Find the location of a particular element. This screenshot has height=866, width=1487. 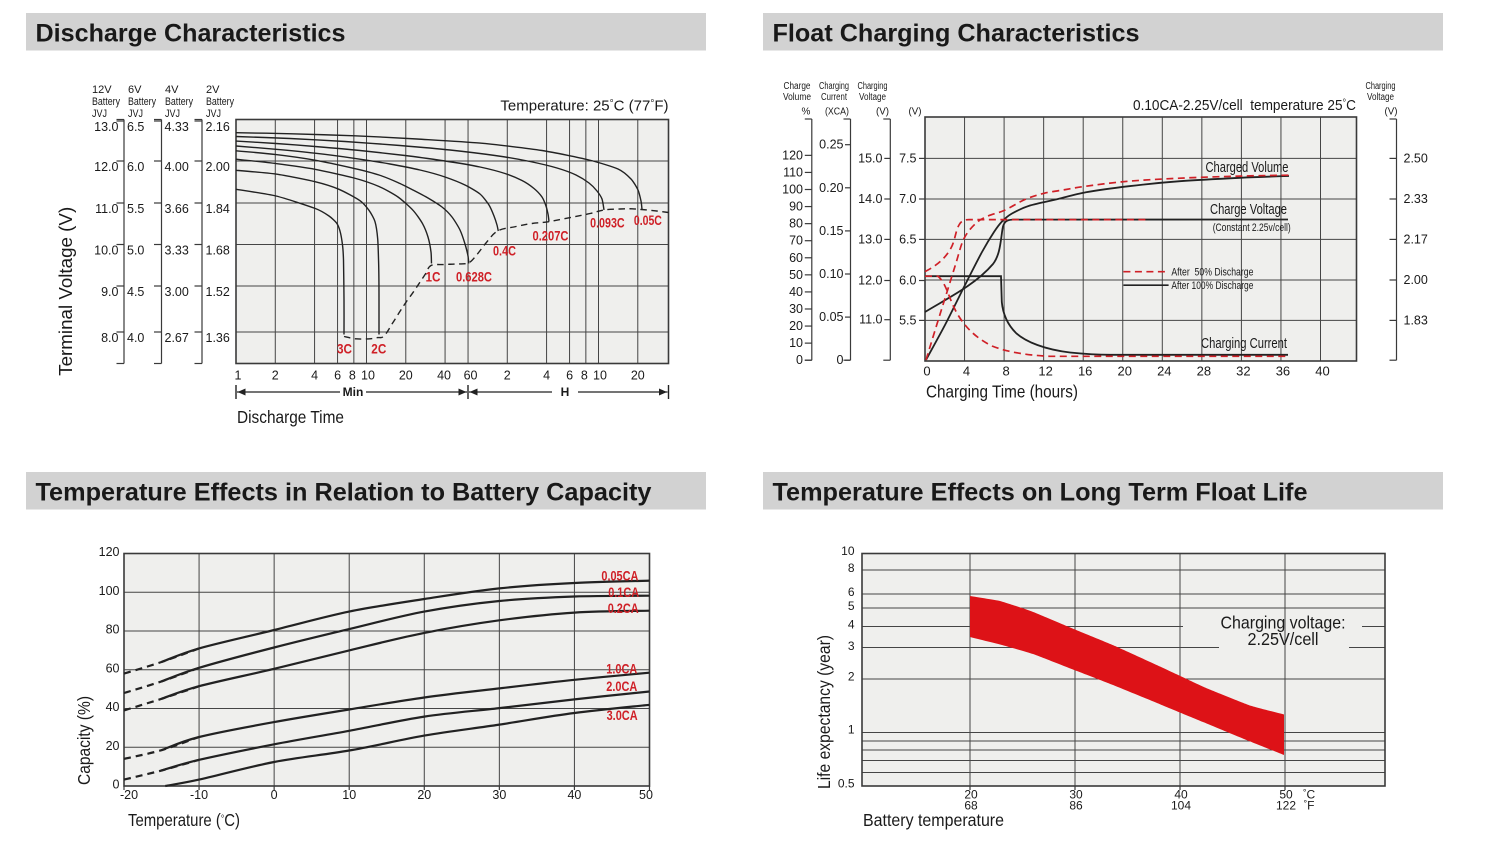

svg-text: Capacity (%) is located at coordinates (84, 740).